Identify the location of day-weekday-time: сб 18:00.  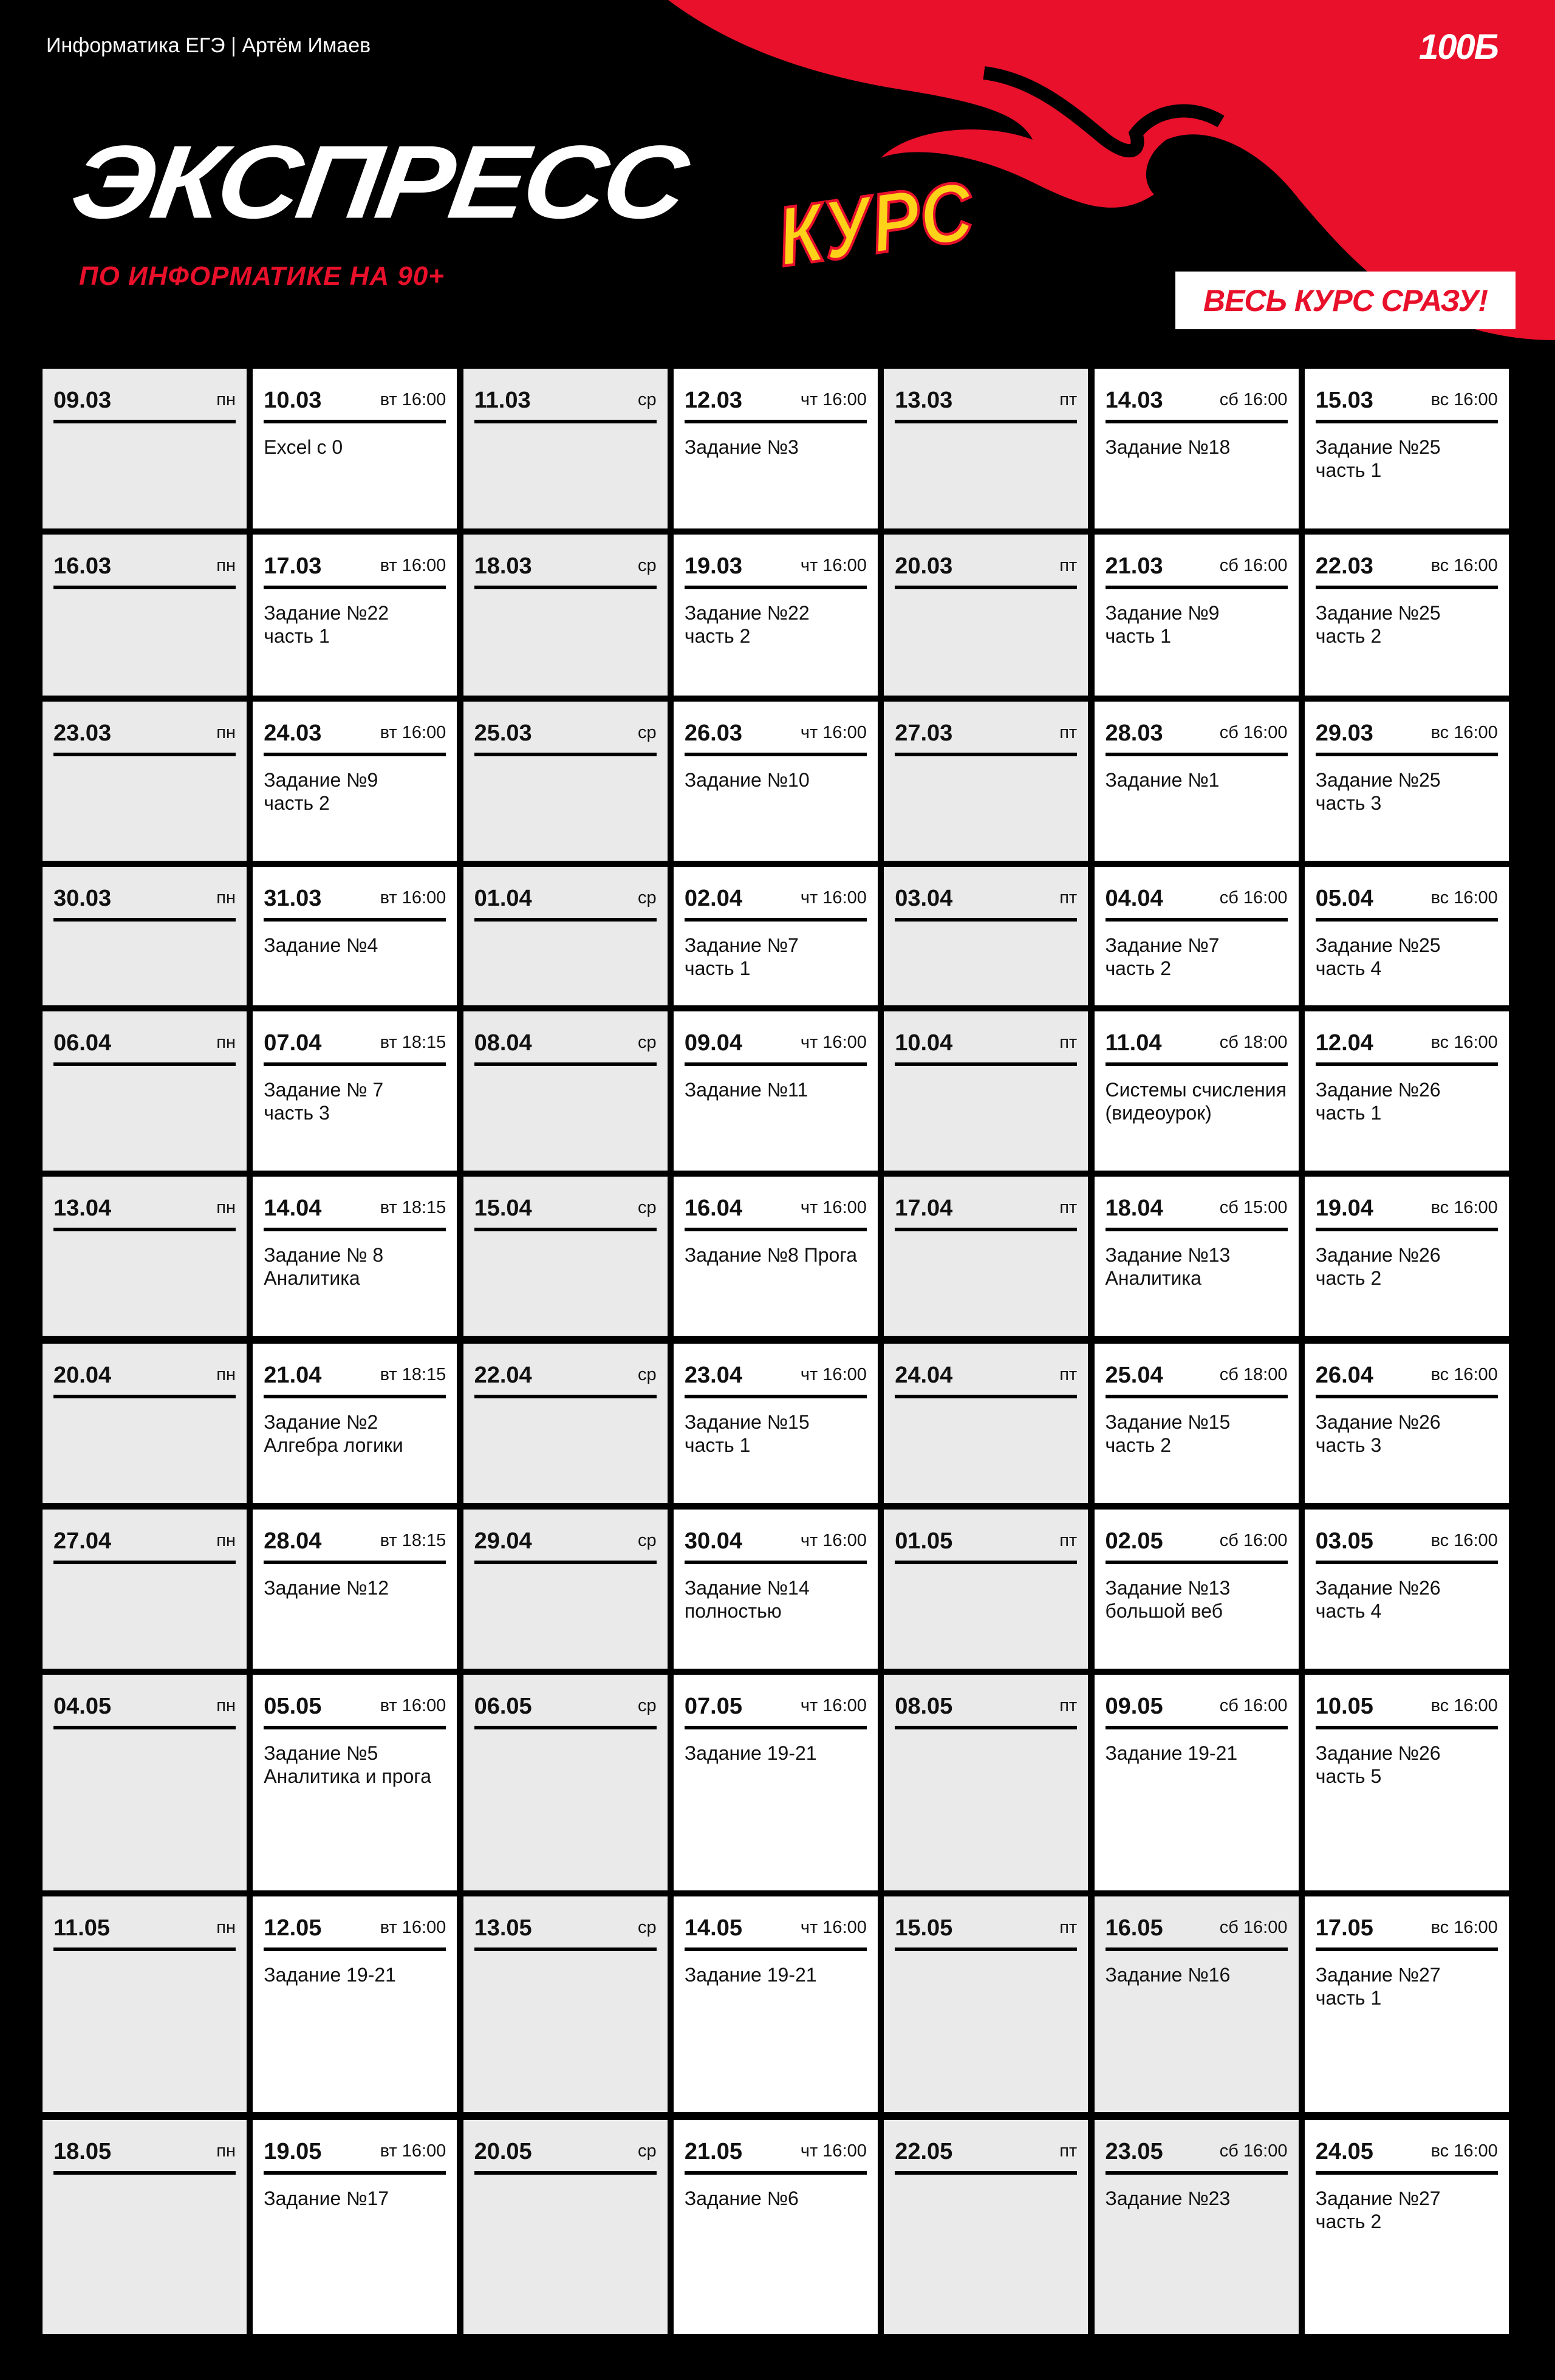
(1253, 1042).